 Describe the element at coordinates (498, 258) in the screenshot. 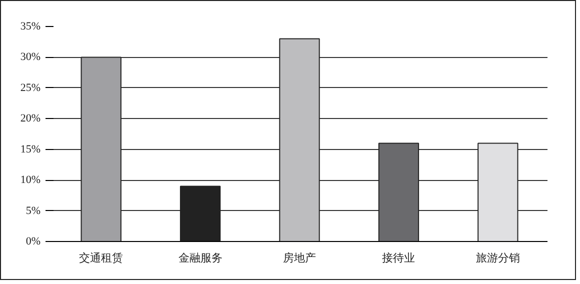

I see `x-tick-label: 旅游分销` at that location.